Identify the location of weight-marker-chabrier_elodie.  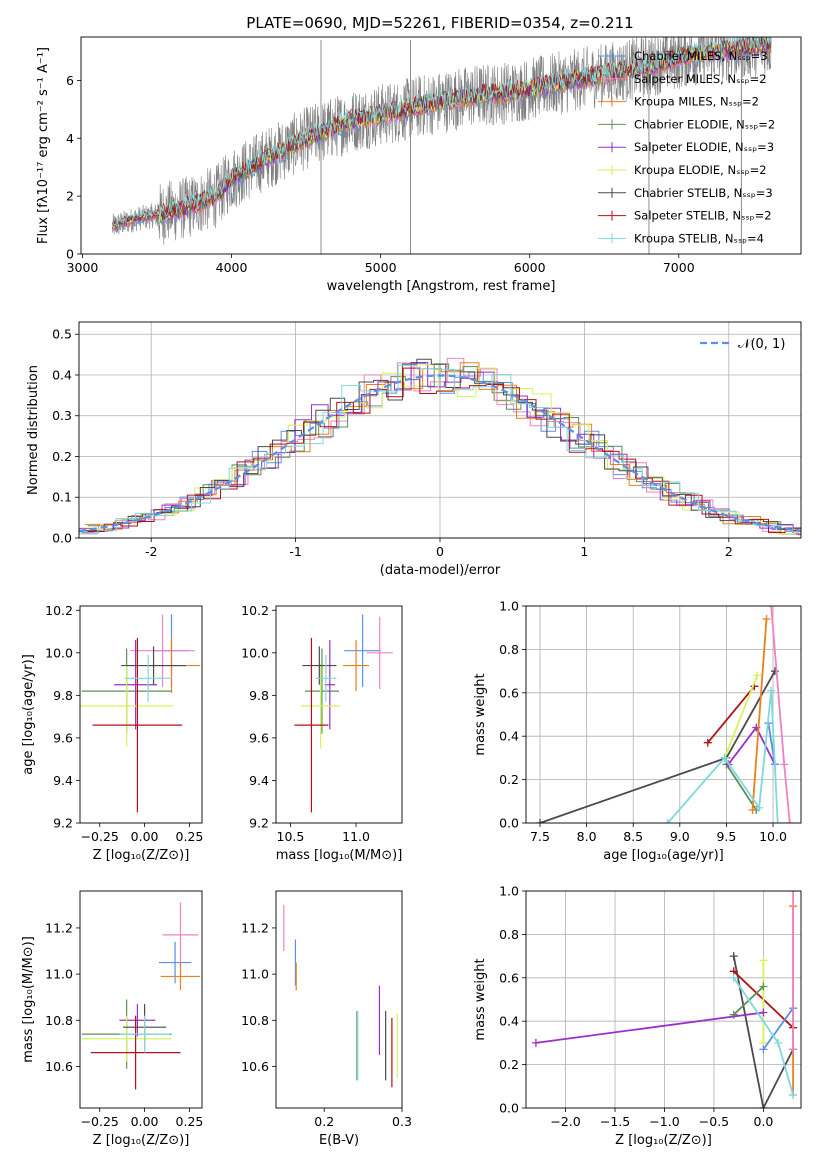
(763, 986).